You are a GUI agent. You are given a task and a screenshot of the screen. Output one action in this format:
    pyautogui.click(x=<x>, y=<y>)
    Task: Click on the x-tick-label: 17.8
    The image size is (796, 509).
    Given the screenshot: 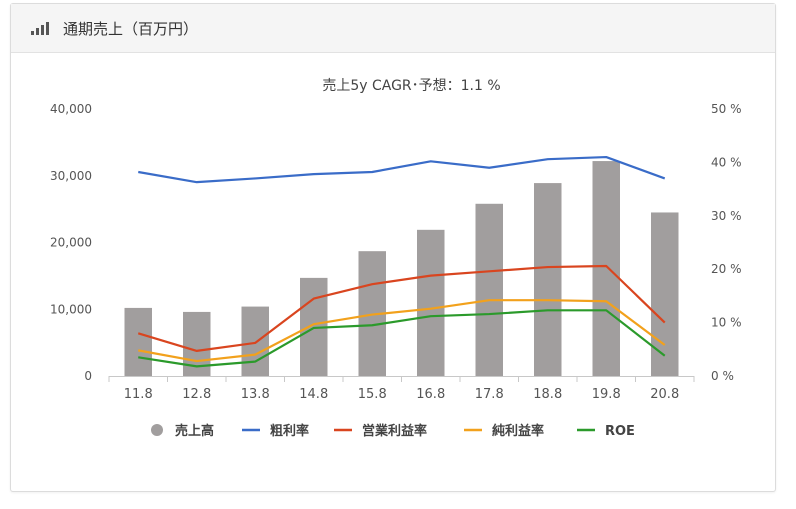 What is the action you would take?
    pyautogui.click(x=489, y=394)
    